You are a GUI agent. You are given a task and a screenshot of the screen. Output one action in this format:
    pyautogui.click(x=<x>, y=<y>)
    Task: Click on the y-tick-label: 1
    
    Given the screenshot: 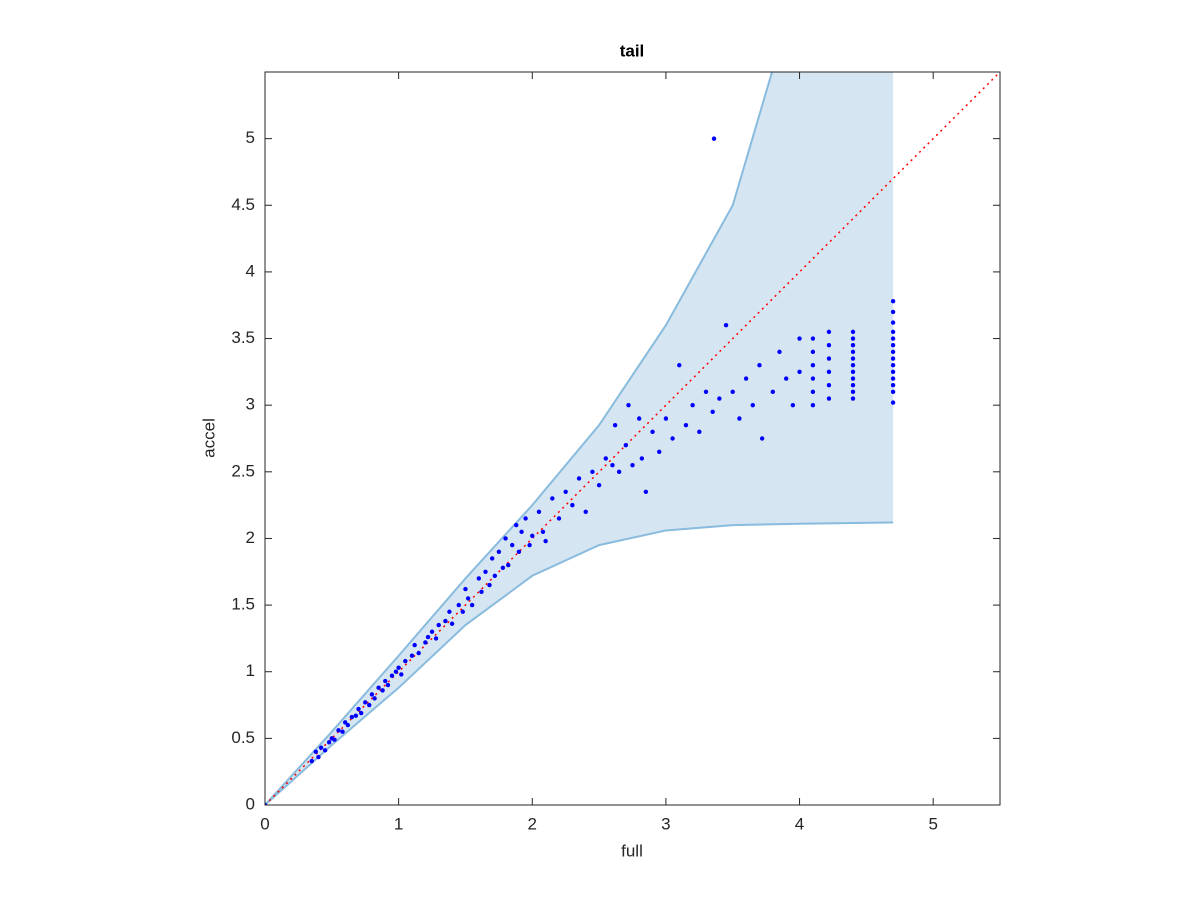 What is the action you would take?
    pyautogui.click(x=250, y=670)
    